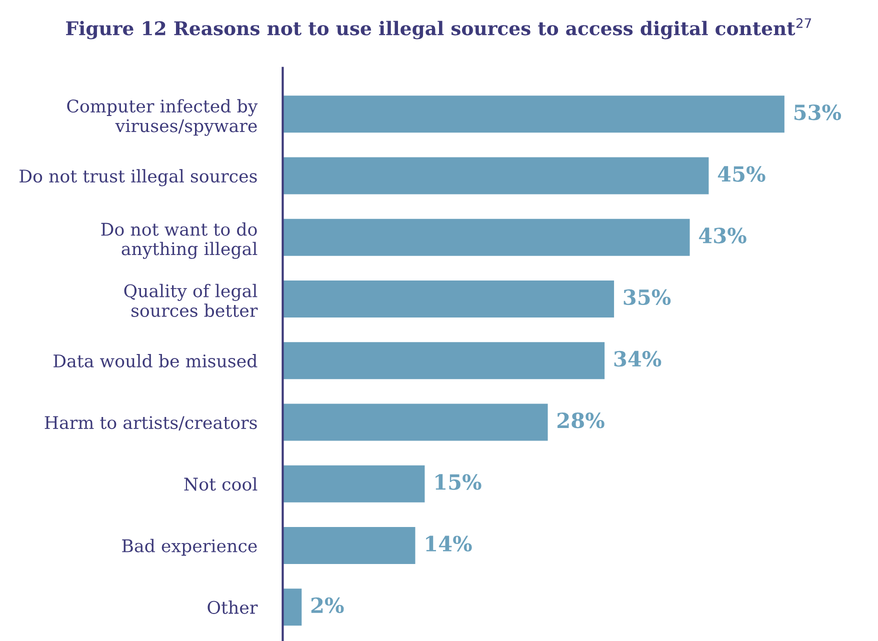 The height and width of the screenshot is (641, 878). I want to click on data-label: 2%, so click(327, 605).